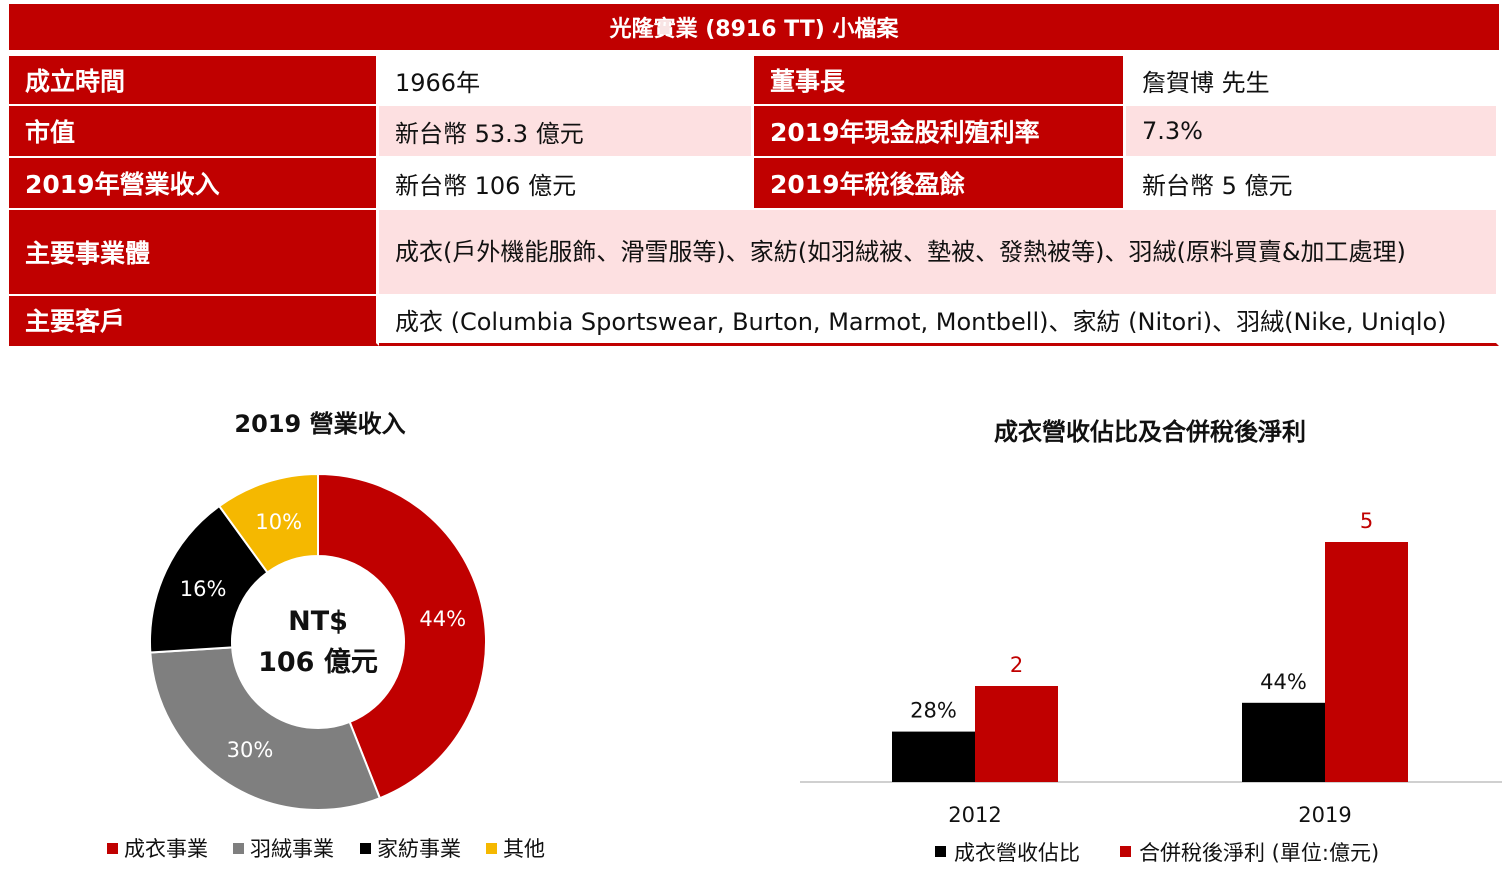 Image resolution: width=1512 pixels, height=871 pixels. I want to click on customers-label: 主要客戶, so click(194, 321).